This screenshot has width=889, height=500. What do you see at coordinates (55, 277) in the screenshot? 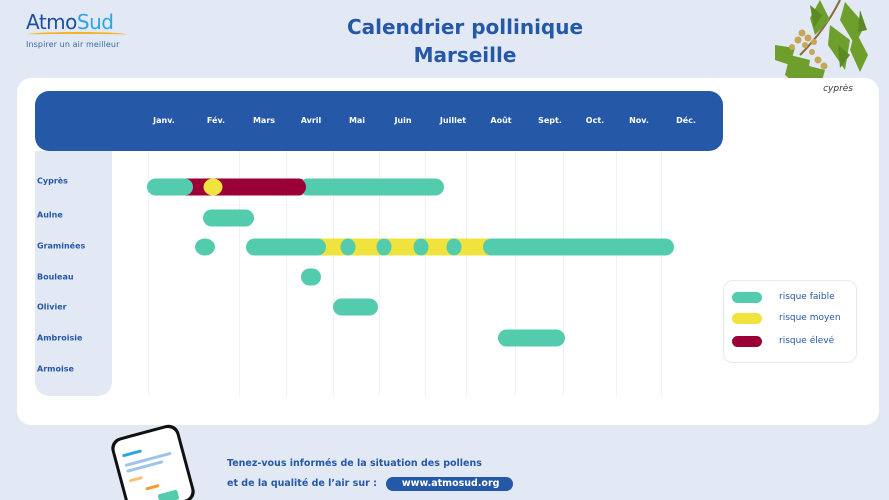
I see `plant-label-bouleau: Bouleau` at bounding box center [55, 277].